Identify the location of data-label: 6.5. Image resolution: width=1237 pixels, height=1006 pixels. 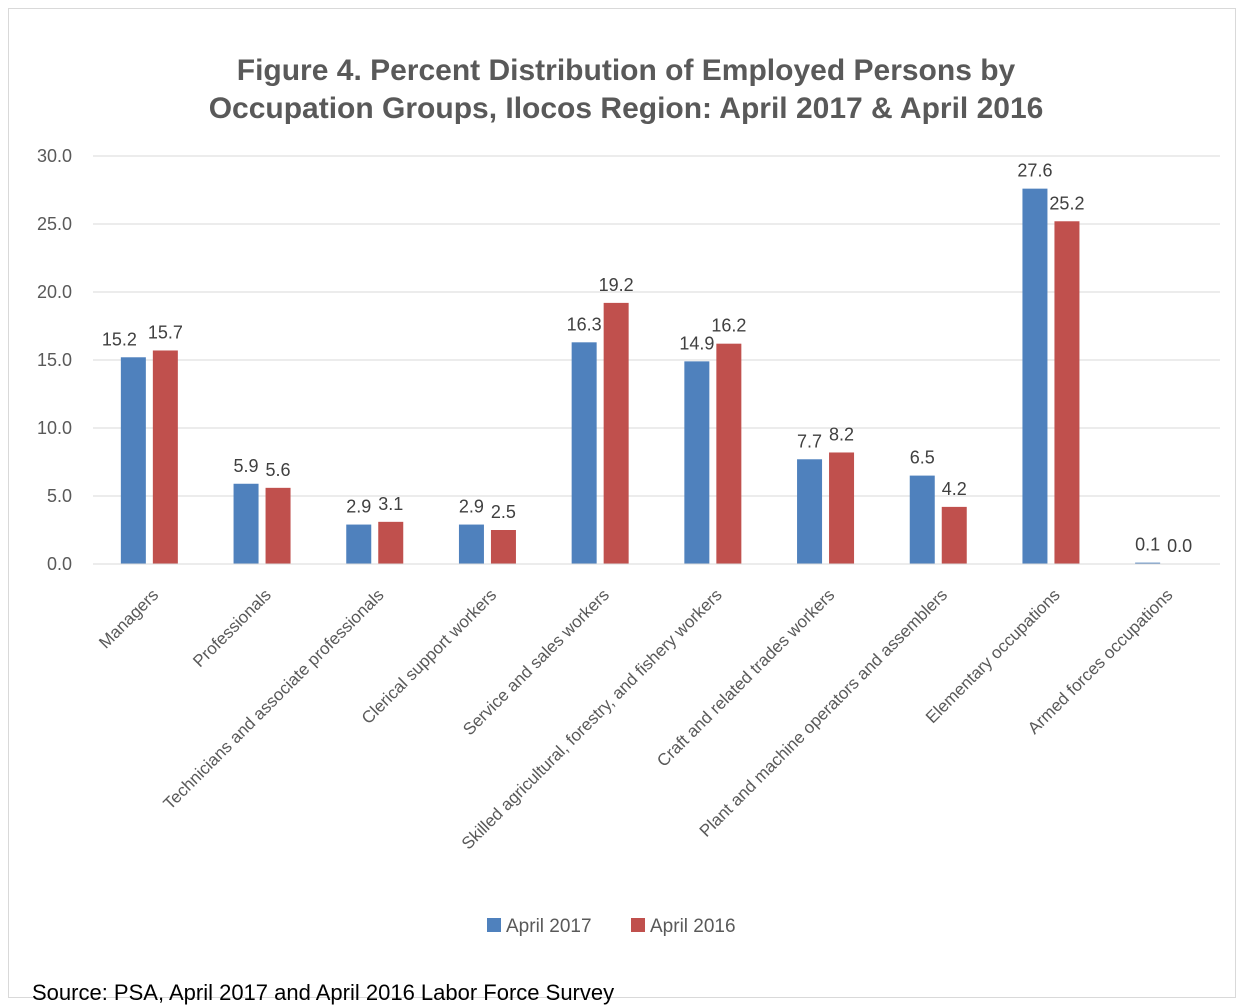
(922, 458).